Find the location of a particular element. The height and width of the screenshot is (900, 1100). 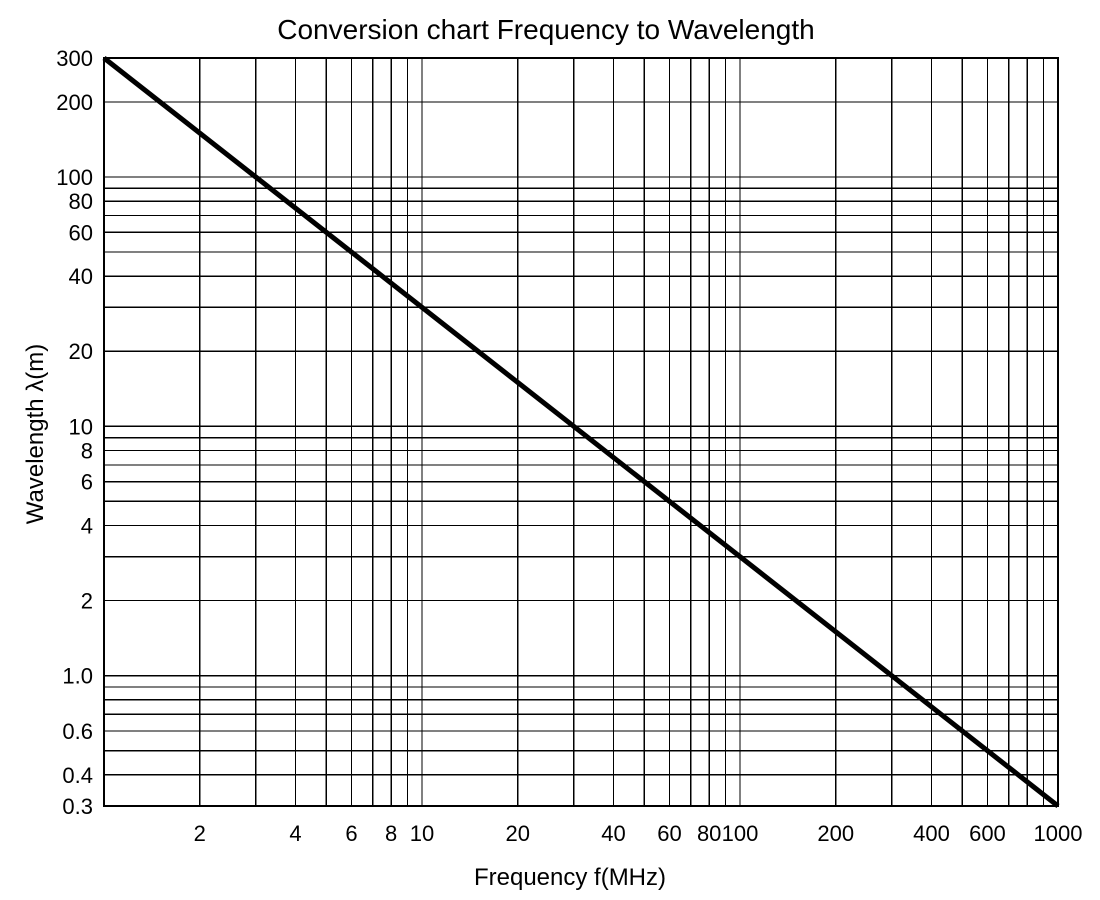

x-tick-label: 2 is located at coordinates (200, 833).